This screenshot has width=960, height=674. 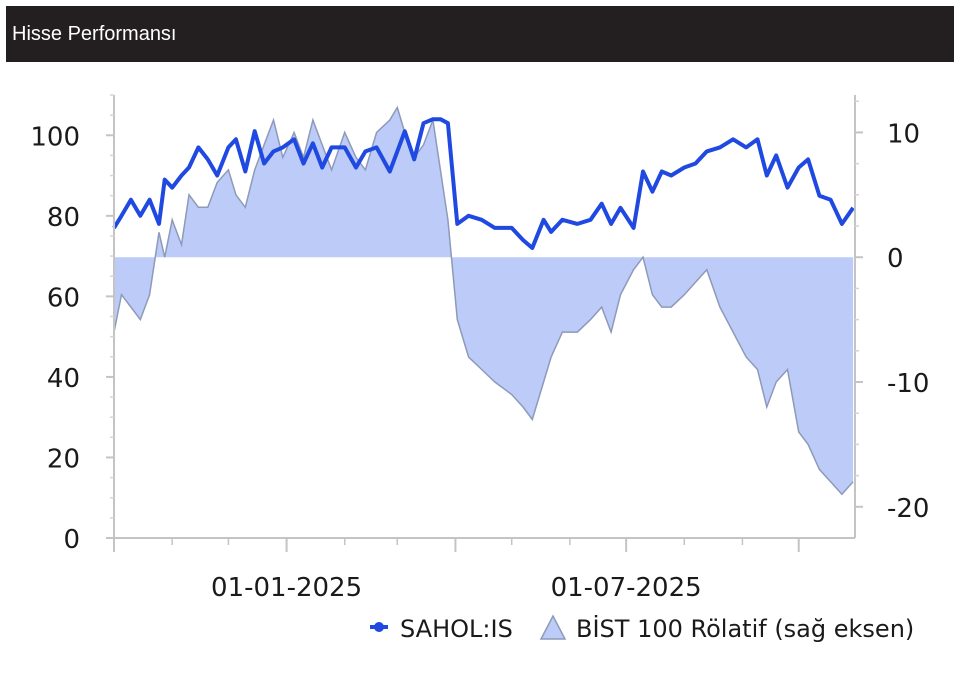 What do you see at coordinates (94, 33) in the screenshot?
I see `page-title: Hisse Performansı` at bounding box center [94, 33].